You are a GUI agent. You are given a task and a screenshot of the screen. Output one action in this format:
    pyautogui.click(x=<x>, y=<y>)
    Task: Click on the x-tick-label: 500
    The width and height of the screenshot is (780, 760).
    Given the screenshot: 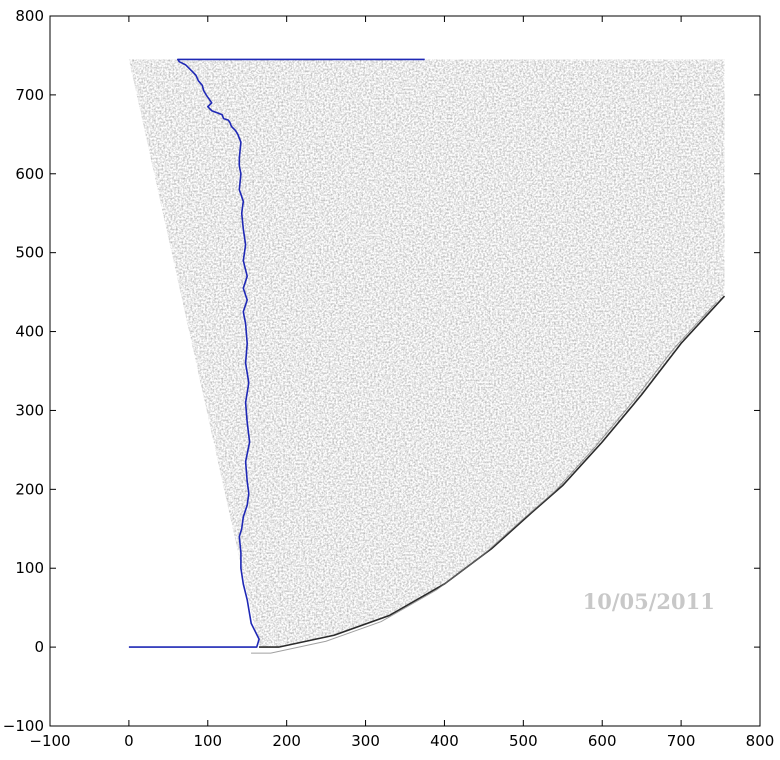 What is the action you would take?
    pyautogui.click(x=523, y=741)
    